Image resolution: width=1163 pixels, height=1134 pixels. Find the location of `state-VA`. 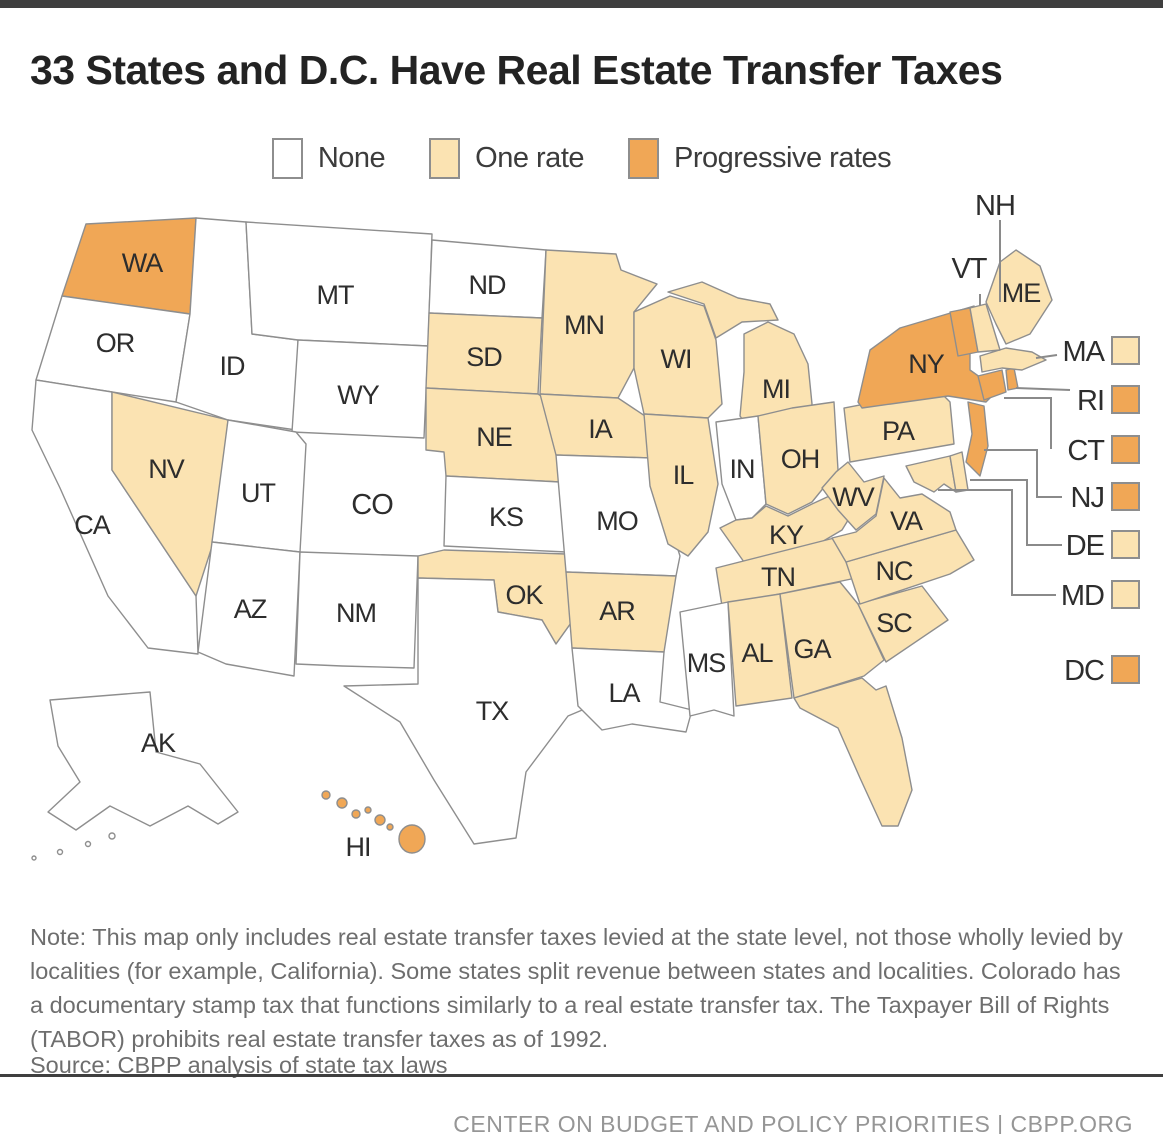

state-VA is located at coordinates (894, 520).